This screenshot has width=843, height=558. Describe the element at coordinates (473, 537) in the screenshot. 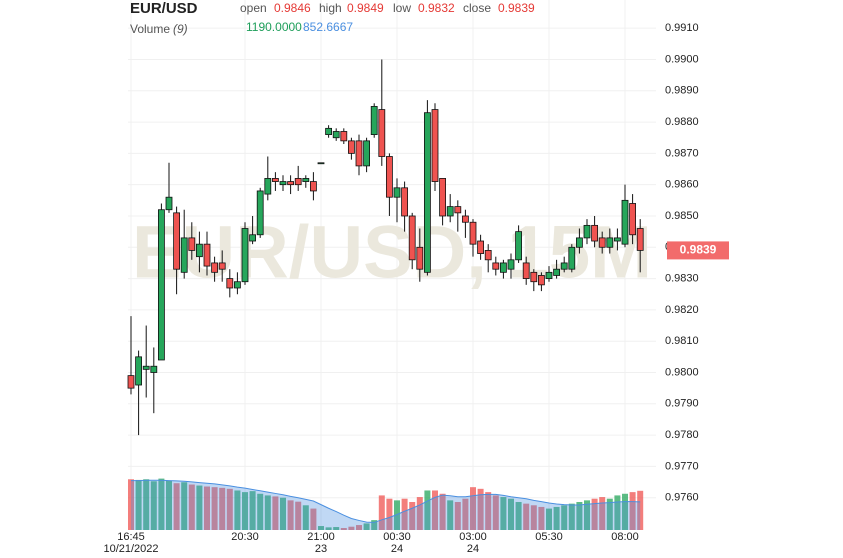

I see `x-tick-label: 03:00` at that location.